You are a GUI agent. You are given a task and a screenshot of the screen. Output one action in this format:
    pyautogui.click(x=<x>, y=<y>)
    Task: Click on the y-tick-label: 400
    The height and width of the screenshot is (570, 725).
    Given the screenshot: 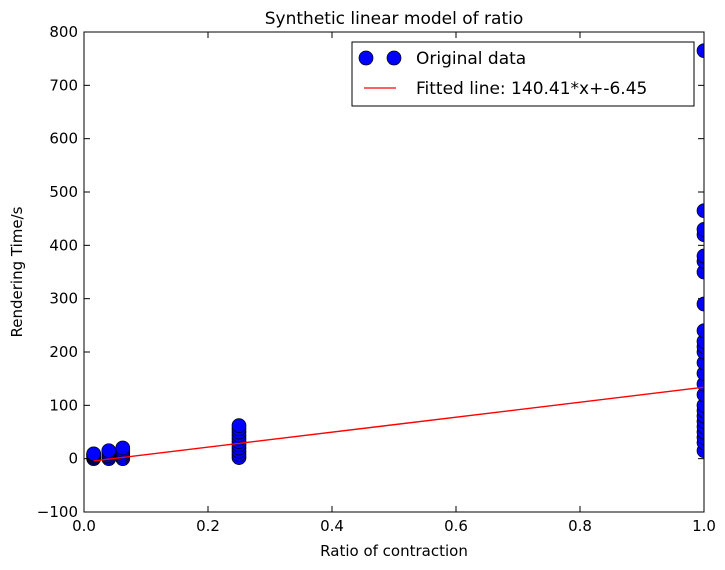 What is the action you would take?
    pyautogui.click(x=63, y=245)
    